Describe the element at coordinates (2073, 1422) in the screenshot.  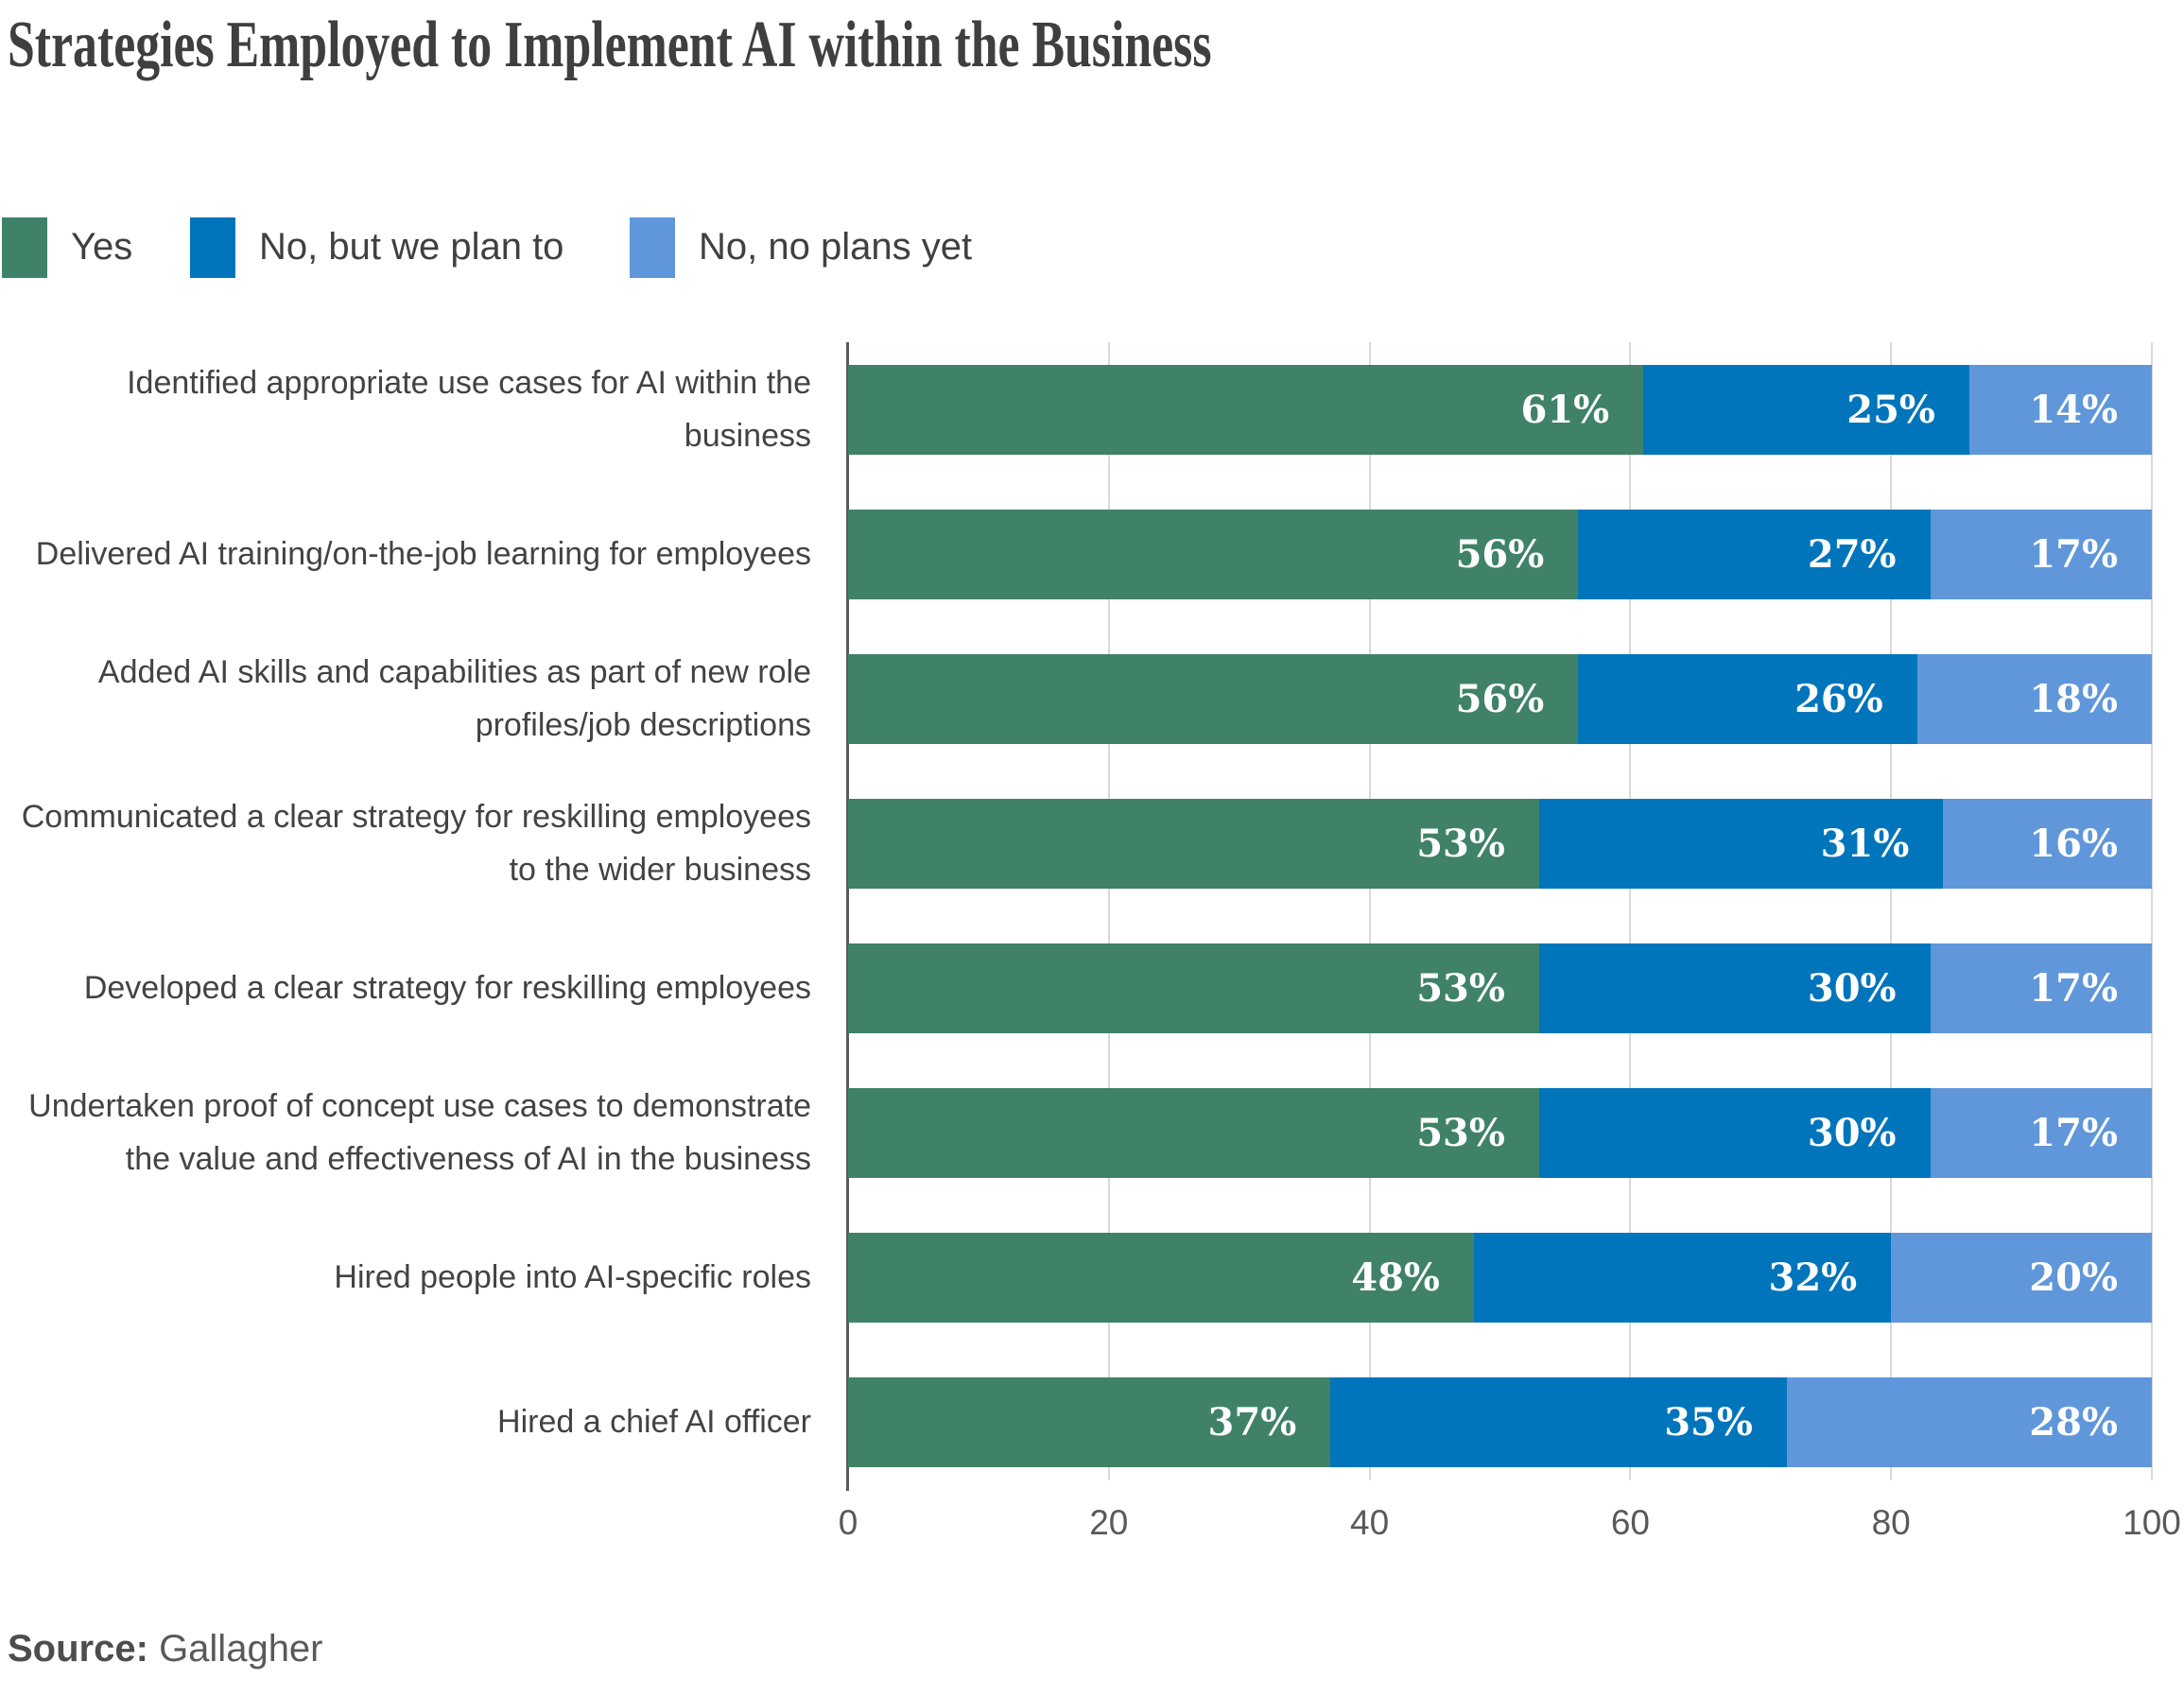
I see `bar-value-label: 28%` at that location.